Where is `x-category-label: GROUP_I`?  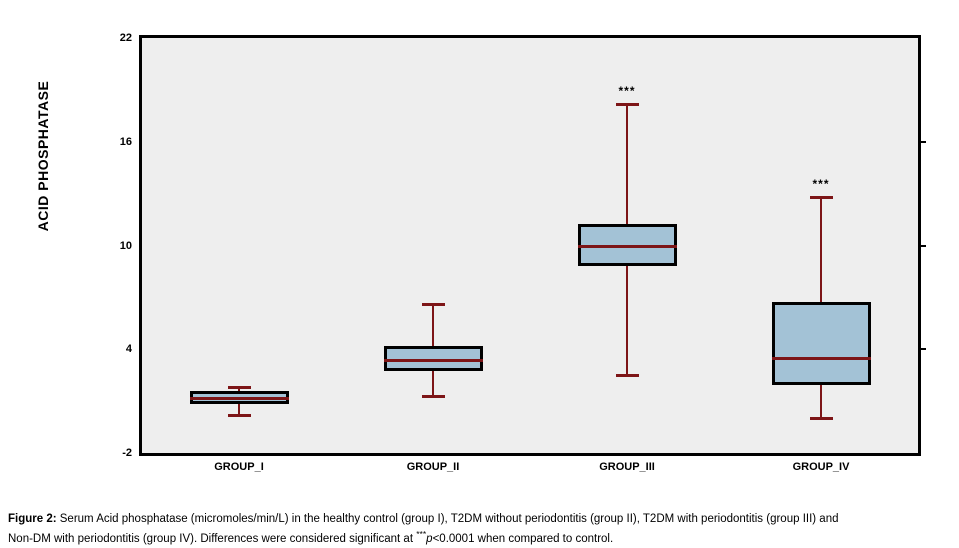 x-category-label: GROUP_I is located at coordinates (239, 467).